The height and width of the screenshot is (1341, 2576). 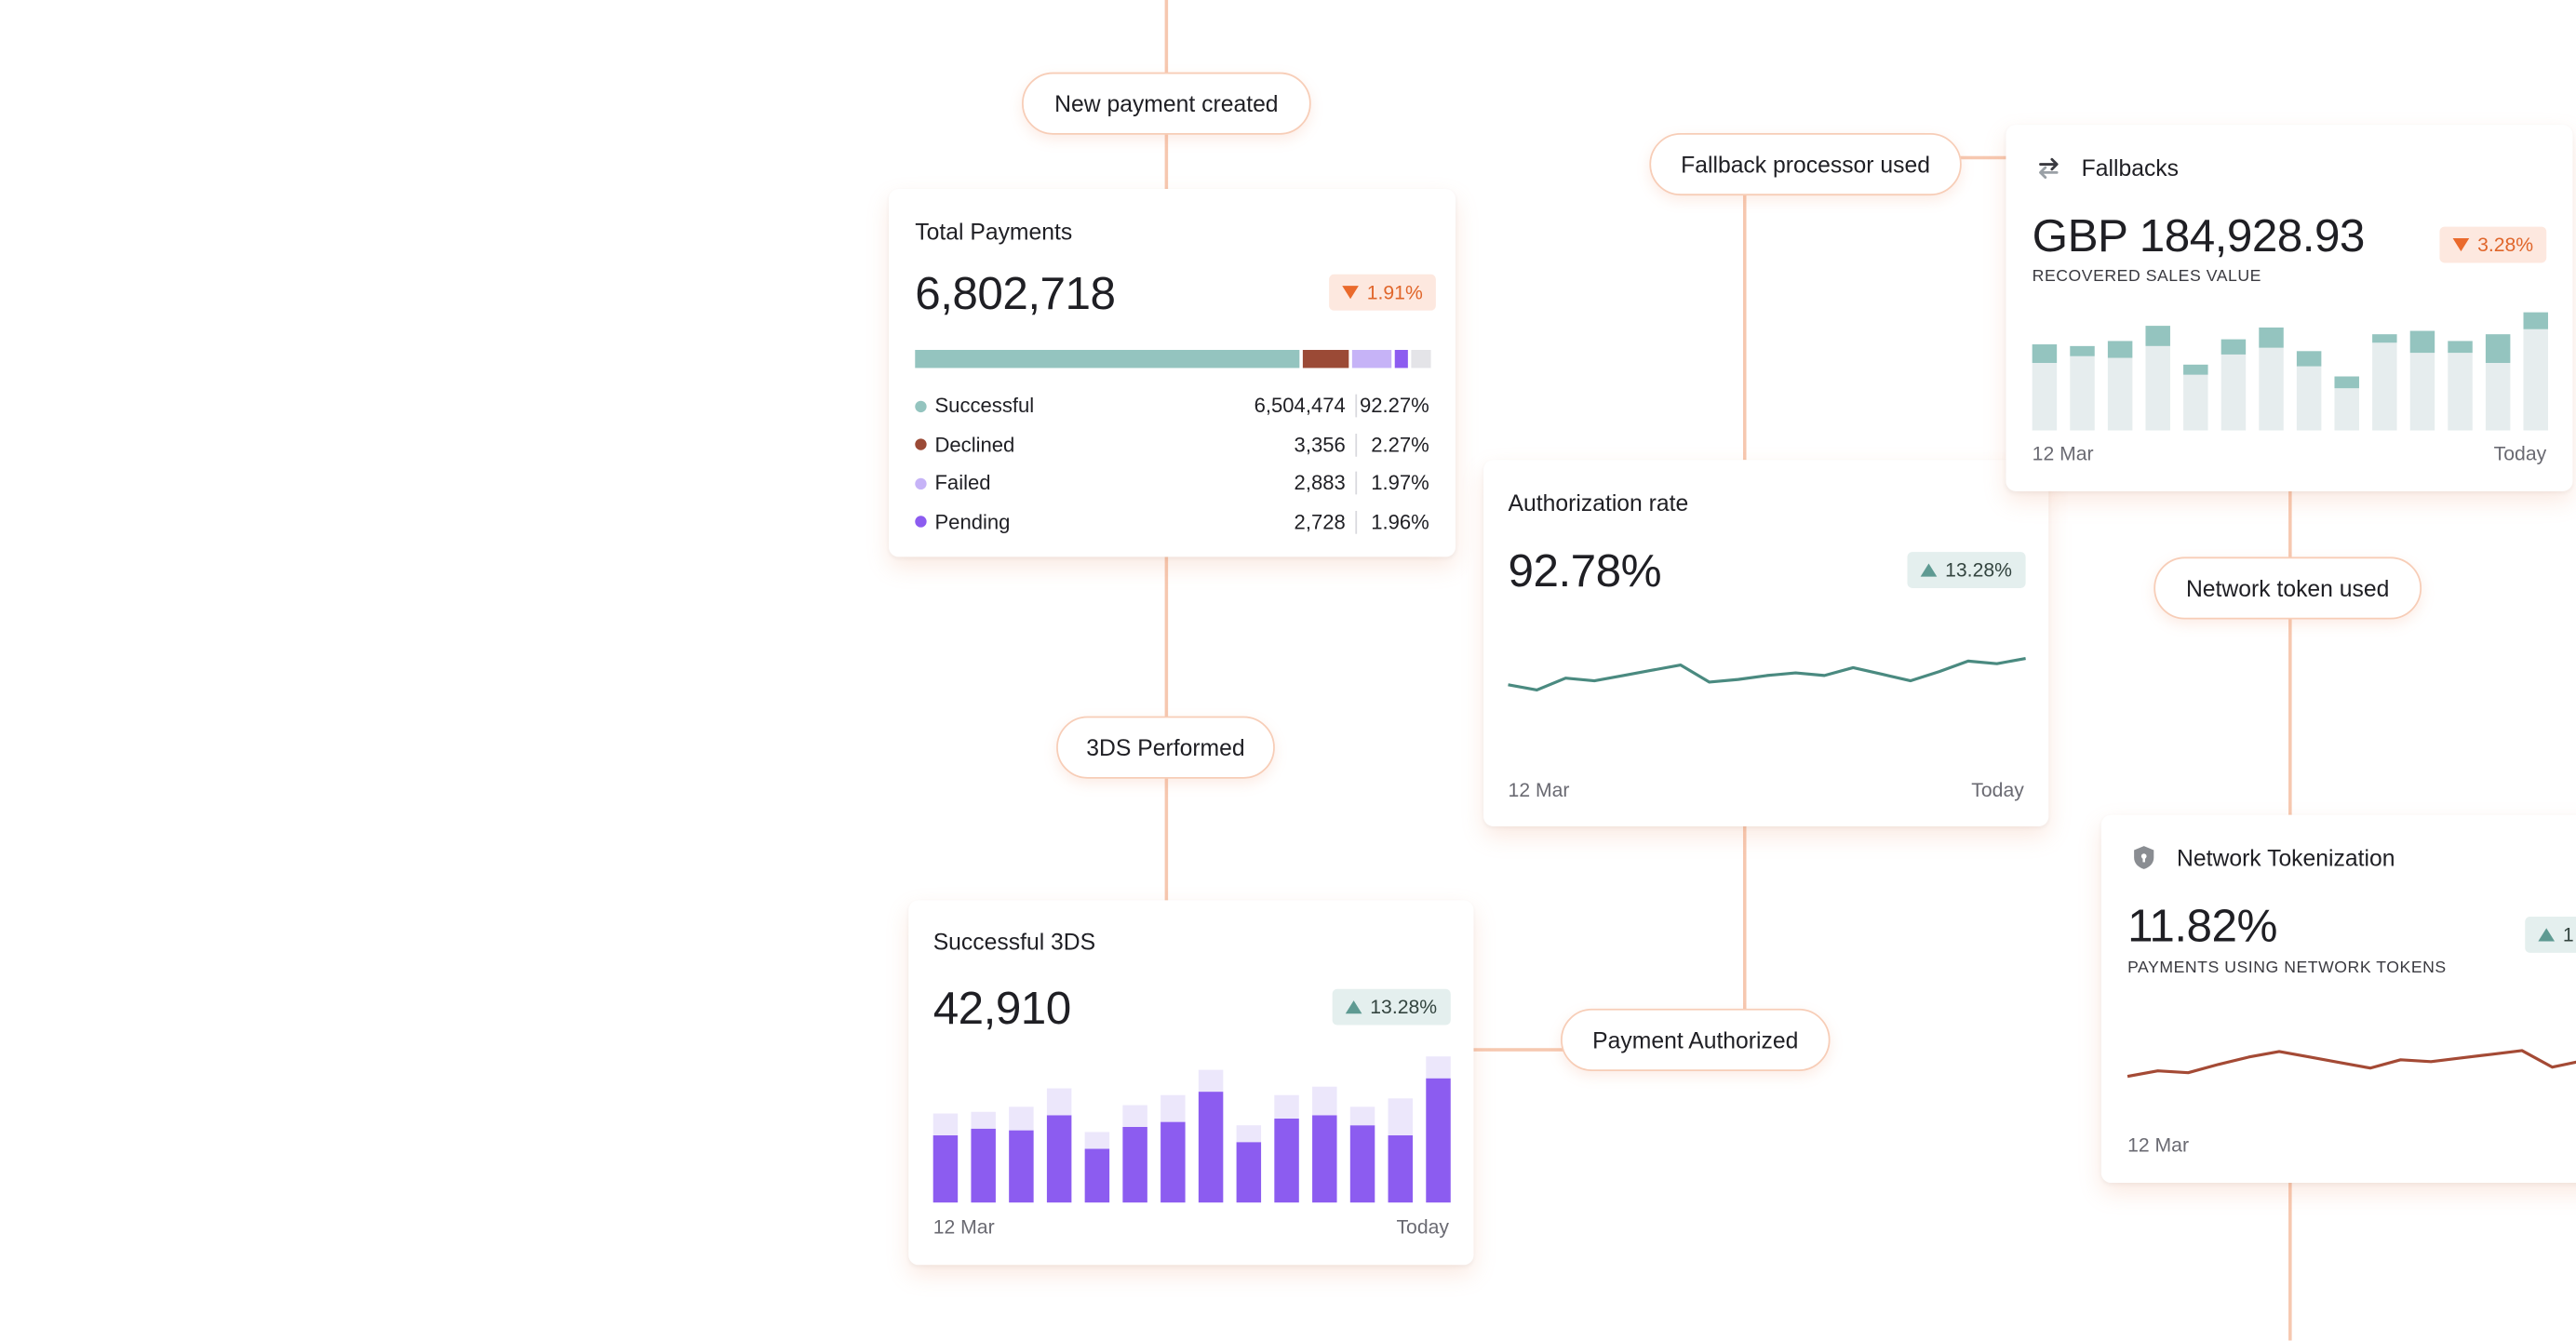 I want to click on legend-row-pending: Pending 2,728 1.96%, so click(x=1172, y=521).